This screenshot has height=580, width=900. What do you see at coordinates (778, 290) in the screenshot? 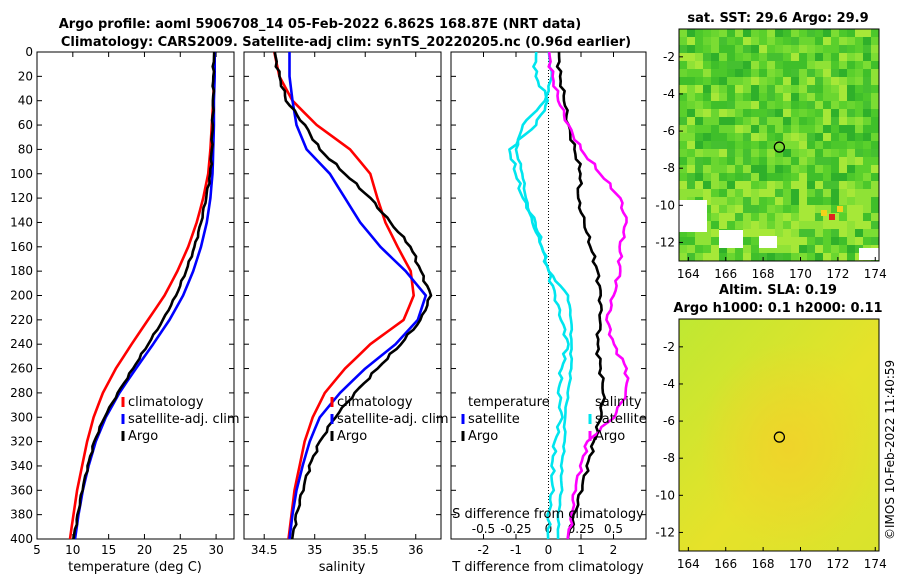
I see `sla-map-title-line1: Altim. SLA: 0.19` at bounding box center [778, 290].